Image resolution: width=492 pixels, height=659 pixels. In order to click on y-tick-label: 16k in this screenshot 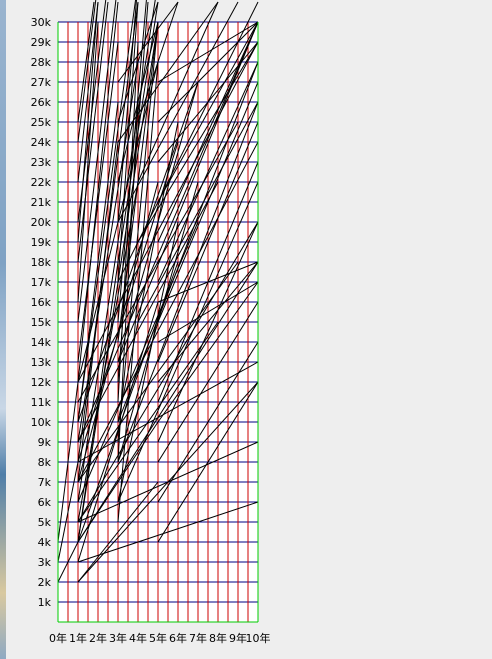, I will do `click(41, 302)`.